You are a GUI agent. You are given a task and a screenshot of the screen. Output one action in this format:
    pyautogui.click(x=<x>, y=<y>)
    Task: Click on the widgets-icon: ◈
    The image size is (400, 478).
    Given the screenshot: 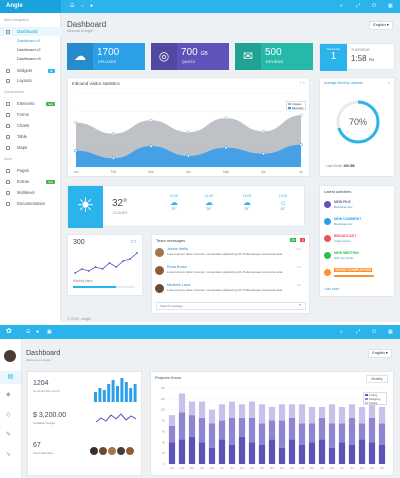 What is the action you would take?
    pyautogui.click(x=8, y=395)
    